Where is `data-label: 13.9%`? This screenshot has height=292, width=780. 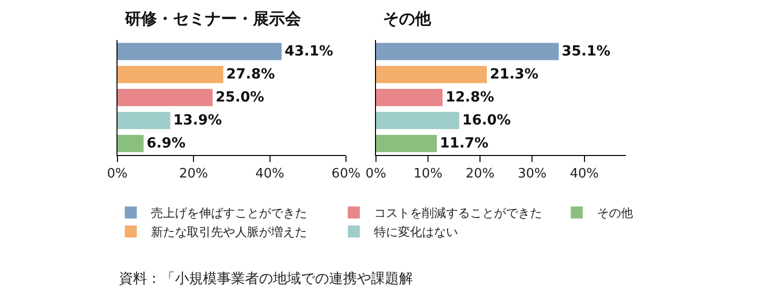 data-label: 13.9% is located at coordinates (197, 120).